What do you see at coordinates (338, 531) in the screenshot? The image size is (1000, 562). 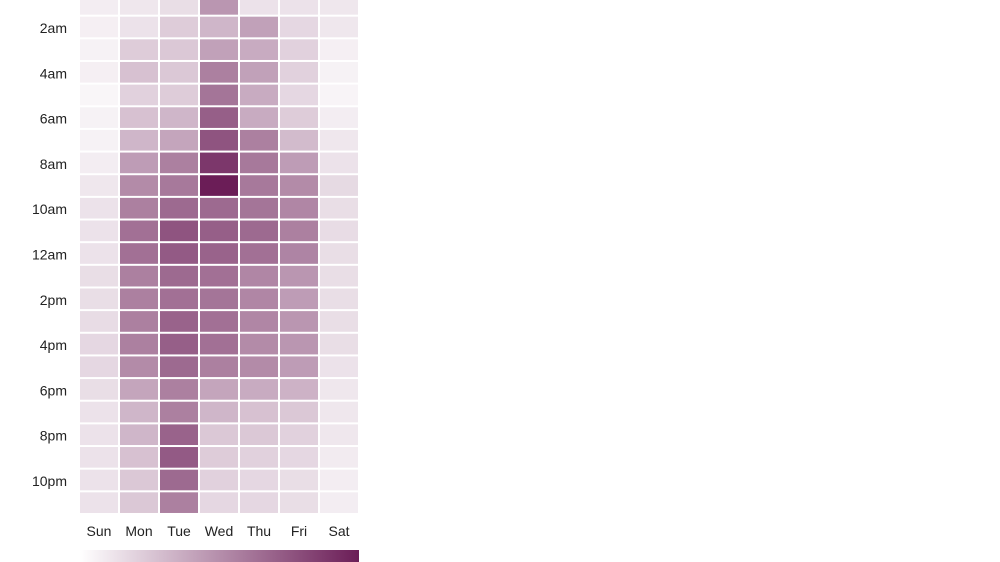 I see `x-tick-label: Sat` at bounding box center [338, 531].